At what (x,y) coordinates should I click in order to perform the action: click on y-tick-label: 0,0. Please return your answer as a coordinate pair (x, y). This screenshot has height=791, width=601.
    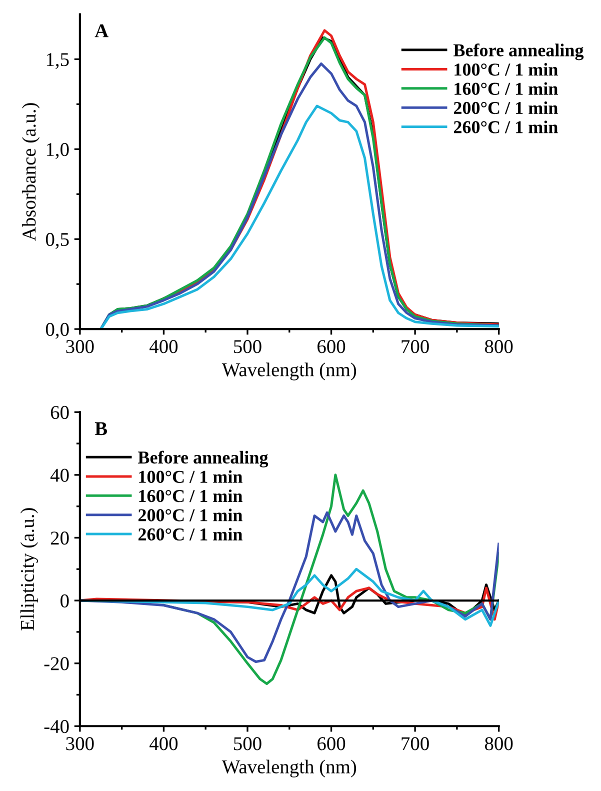
    Looking at the image, I should click on (57, 330).